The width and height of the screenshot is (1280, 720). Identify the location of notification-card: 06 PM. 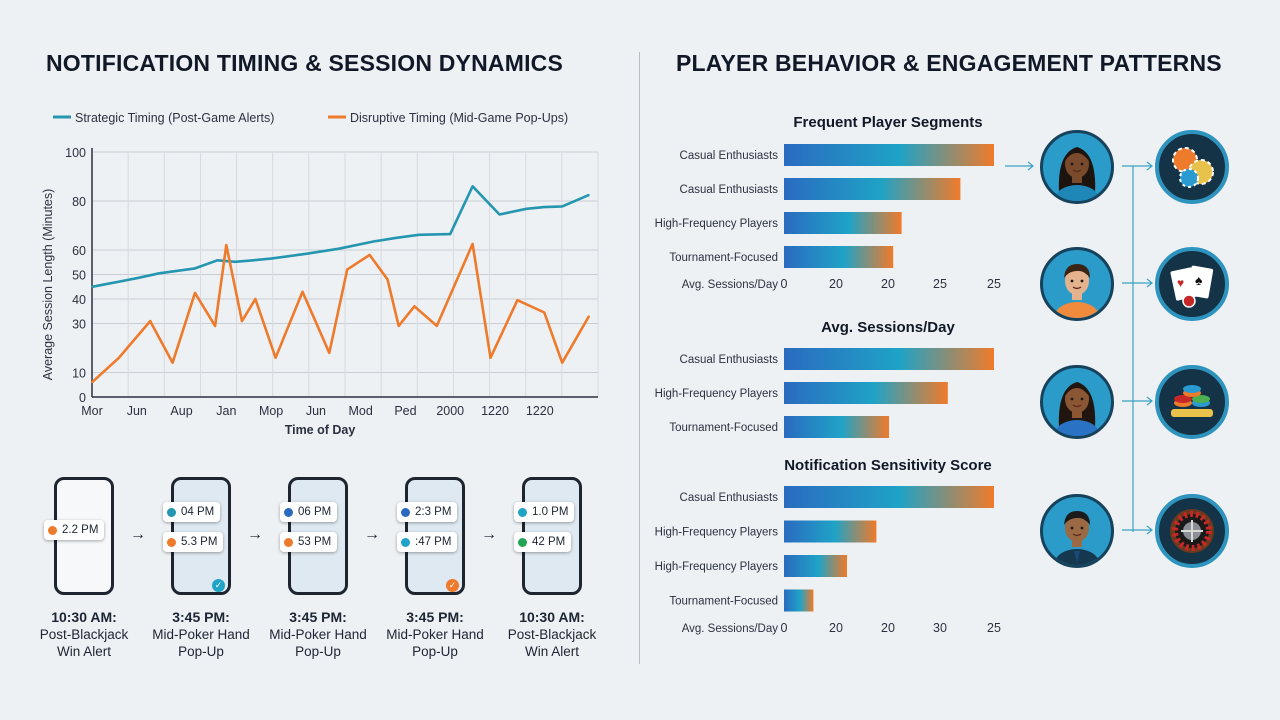
(309, 512).